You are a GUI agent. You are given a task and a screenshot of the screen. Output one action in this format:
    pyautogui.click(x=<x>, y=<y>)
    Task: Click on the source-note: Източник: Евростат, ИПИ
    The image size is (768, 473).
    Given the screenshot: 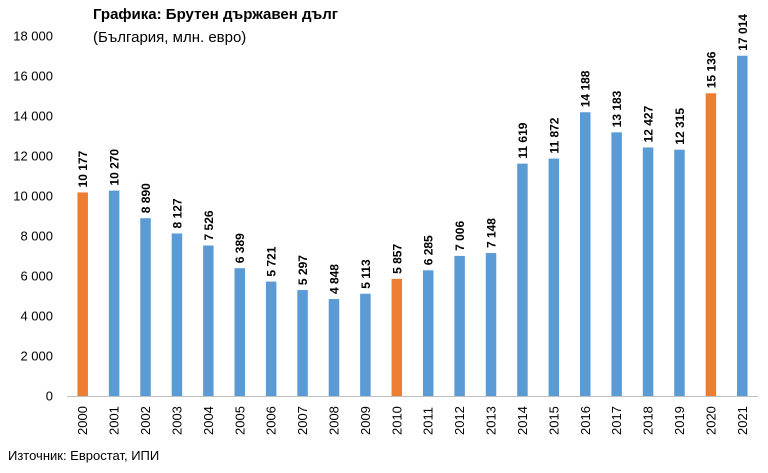 What is the action you would take?
    pyautogui.click(x=84, y=455)
    